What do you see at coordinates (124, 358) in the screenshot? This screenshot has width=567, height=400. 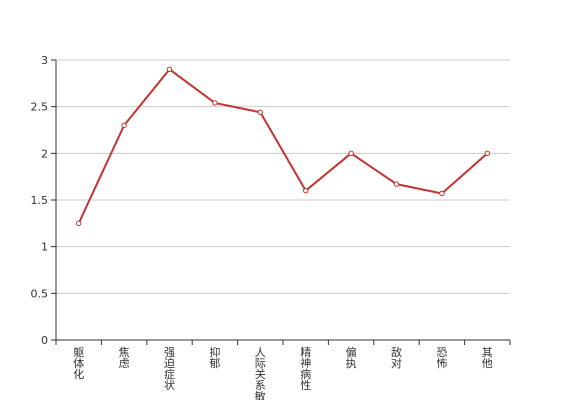 I see `x-tick-label: 焦虑` at bounding box center [124, 358].